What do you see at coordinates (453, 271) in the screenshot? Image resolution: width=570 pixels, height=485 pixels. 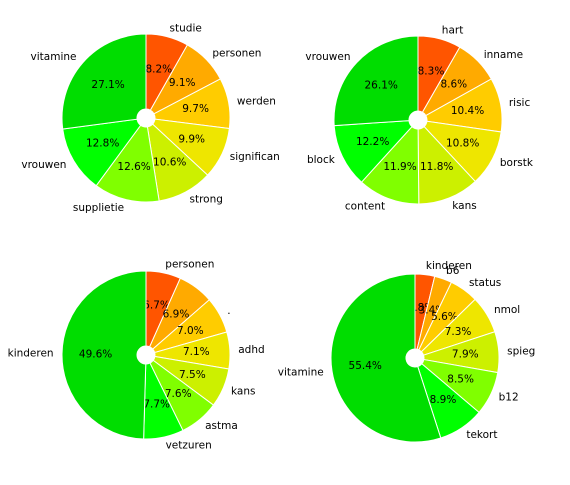 I see `slice-label: b6` at bounding box center [453, 271].